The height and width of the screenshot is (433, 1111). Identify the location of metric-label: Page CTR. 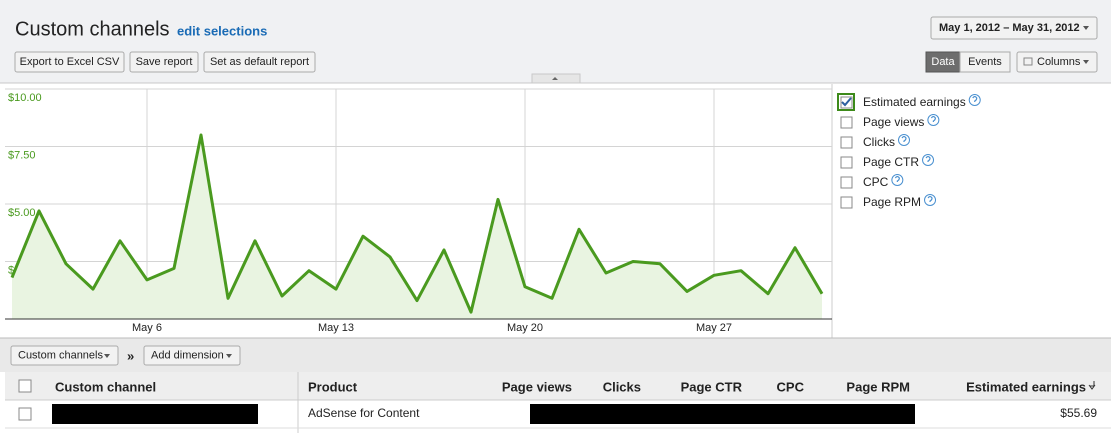
(891, 162).